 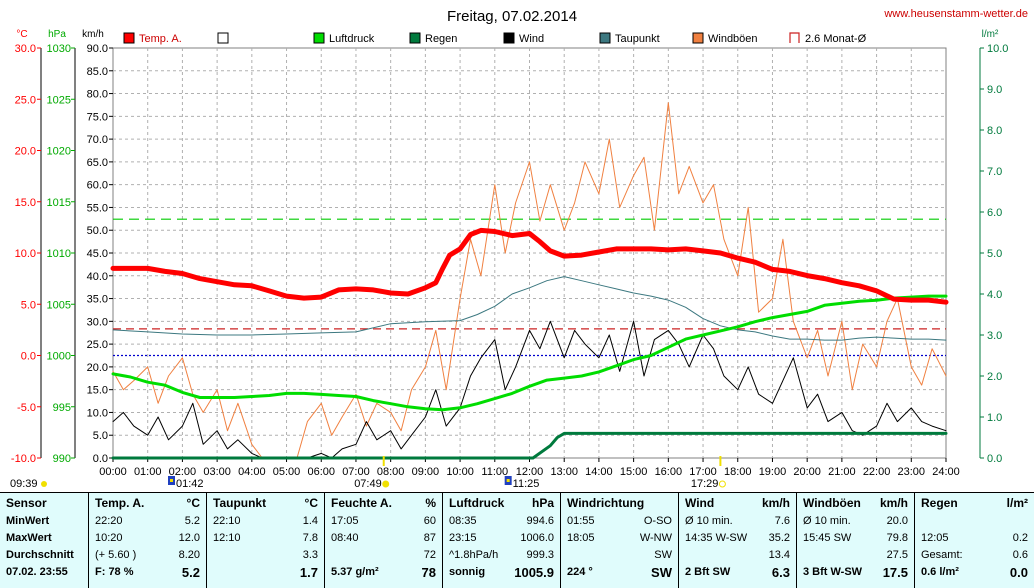 I want to click on stats-cell-label: 22:10, so click(x=227, y=521).